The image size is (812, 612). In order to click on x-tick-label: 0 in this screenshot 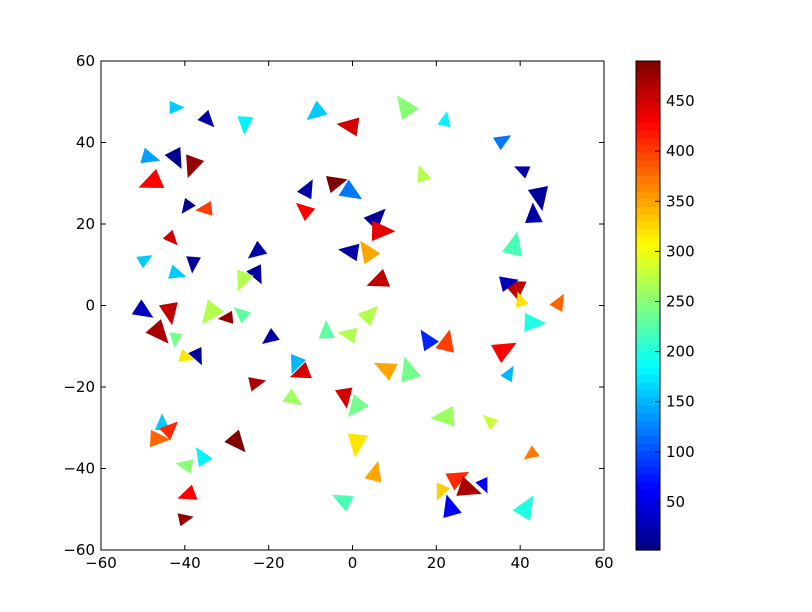, I will do `click(353, 563)`.